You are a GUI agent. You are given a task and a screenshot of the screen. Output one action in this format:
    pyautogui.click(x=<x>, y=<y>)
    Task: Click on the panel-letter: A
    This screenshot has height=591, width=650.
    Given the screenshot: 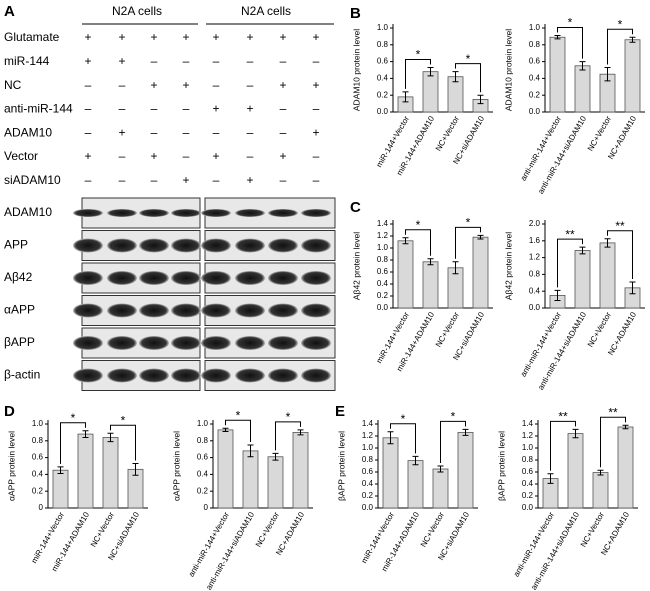 What is the action you would take?
    pyautogui.click(x=9, y=11)
    